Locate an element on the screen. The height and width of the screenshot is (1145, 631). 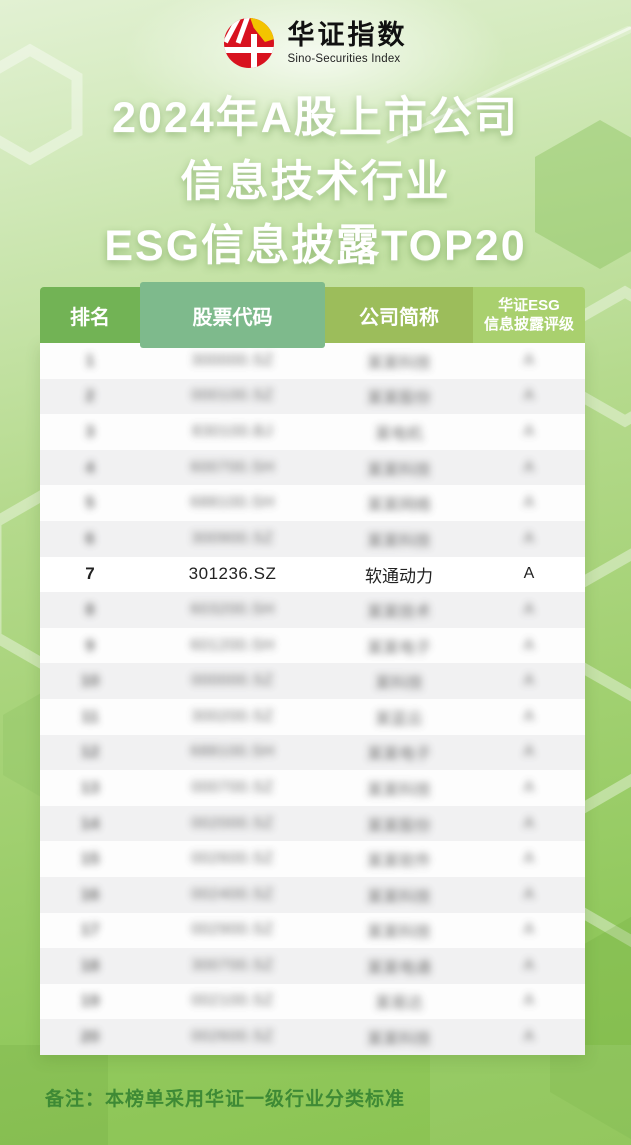
cell-rank: 15 is located at coordinates (90, 859).